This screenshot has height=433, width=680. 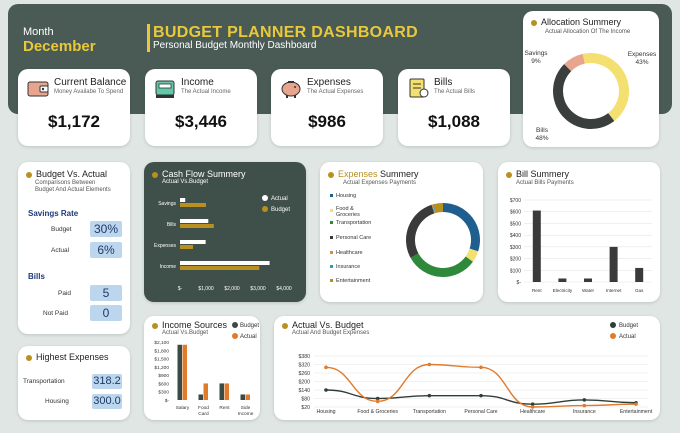 I want to click on legend-label: Insurance, so click(x=348, y=267).